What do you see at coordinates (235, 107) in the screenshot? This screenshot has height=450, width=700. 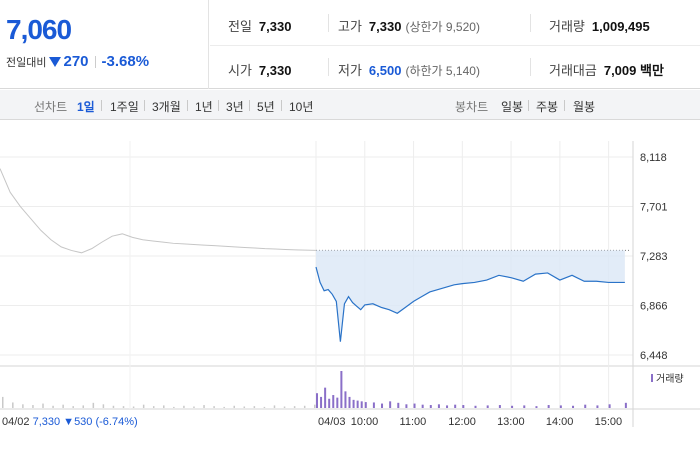 I see `period-3y: 3년` at bounding box center [235, 107].